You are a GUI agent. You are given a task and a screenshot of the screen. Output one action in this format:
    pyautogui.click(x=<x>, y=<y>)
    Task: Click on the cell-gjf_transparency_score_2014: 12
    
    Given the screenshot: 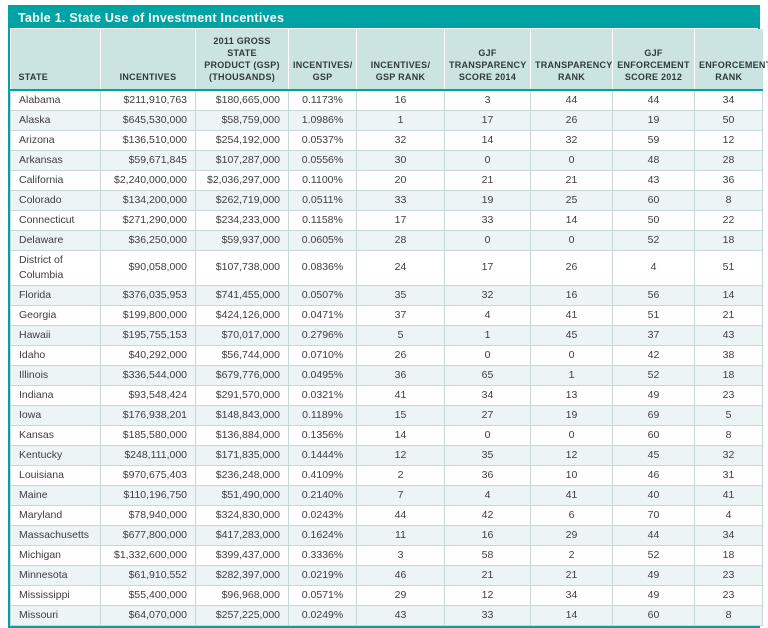 What is the action you would take?
    pyautogui.click(x=487, y=595)
    